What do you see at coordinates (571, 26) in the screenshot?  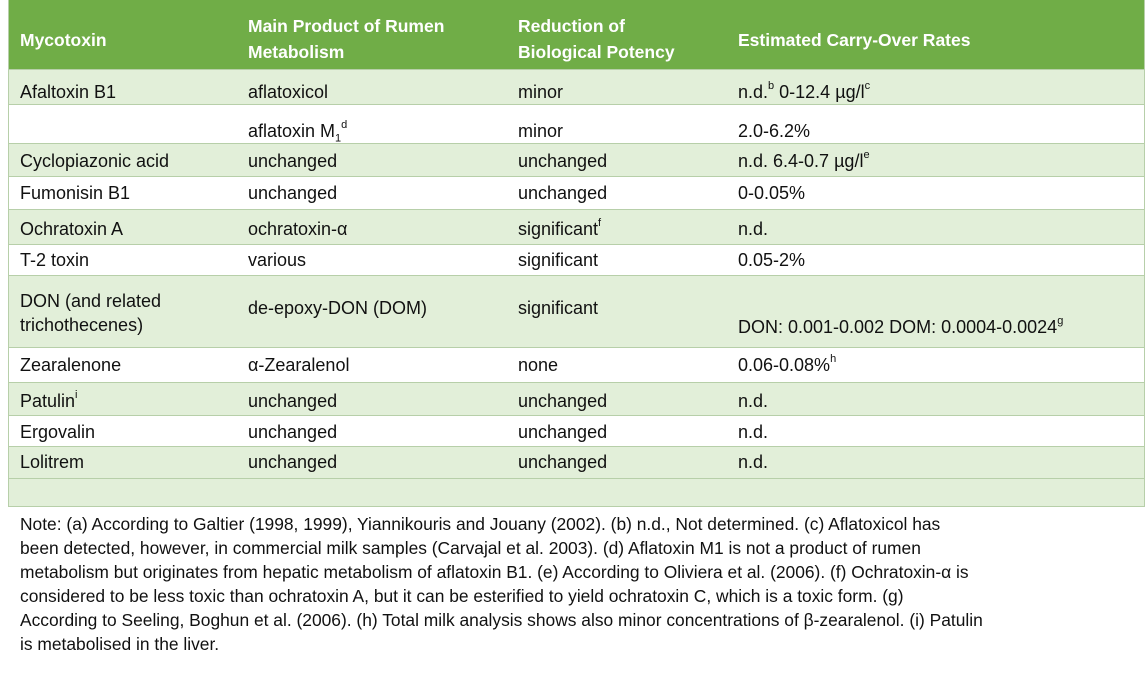 I see `header-reduction-line1: Reduction of` at bounding box center [571, 26].